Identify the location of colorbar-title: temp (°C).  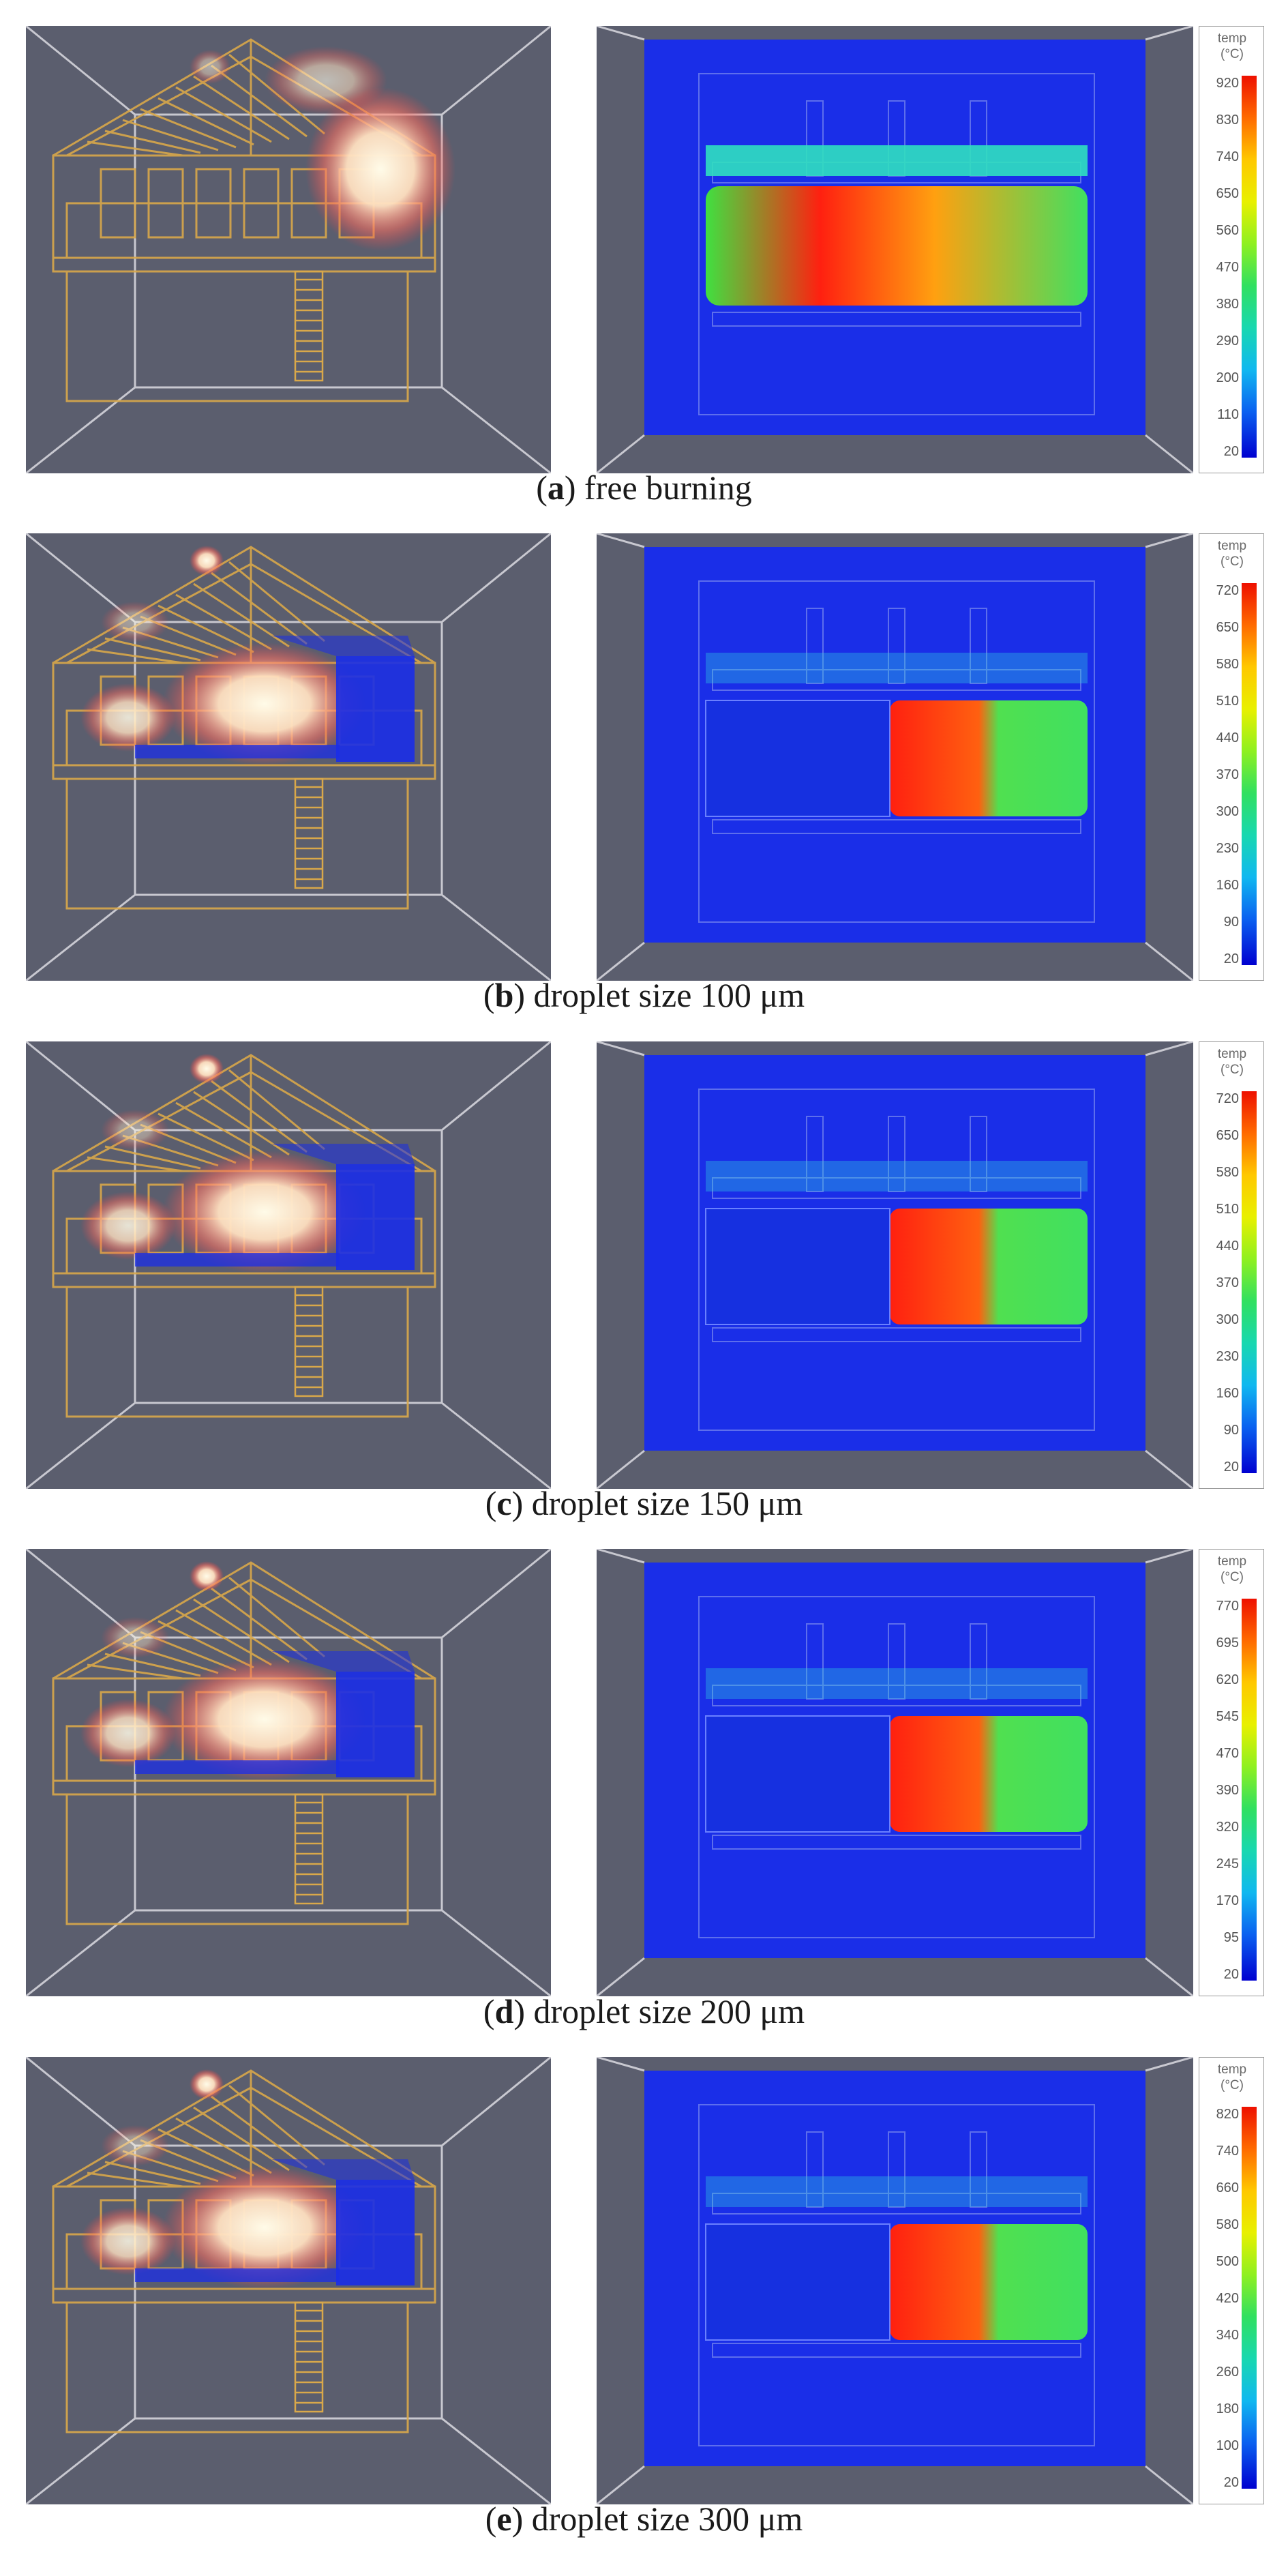
(1232, 553).